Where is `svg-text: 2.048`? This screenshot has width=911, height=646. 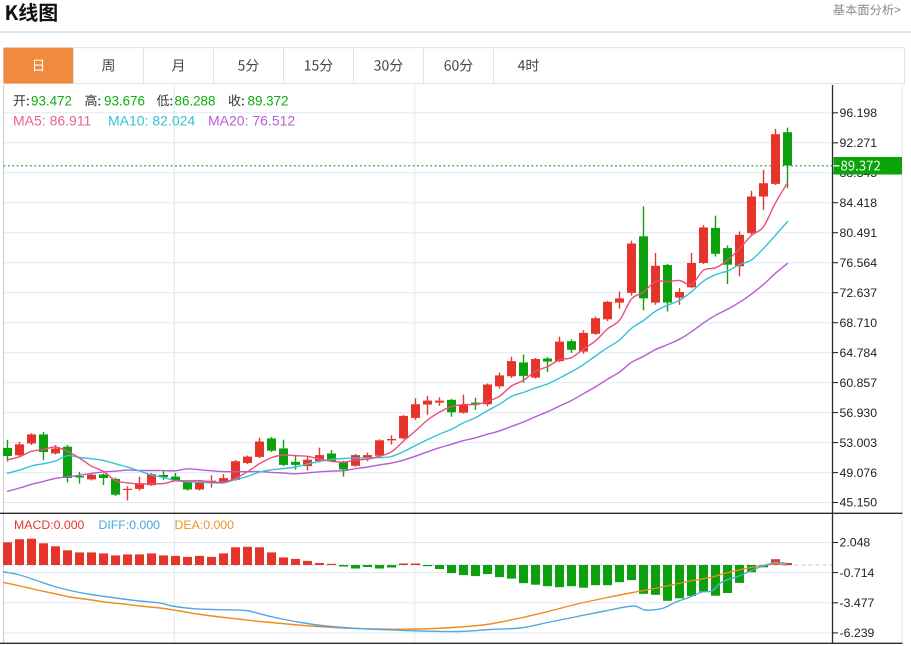 svg-text: 2.048 is located at coordinates (855, 543).